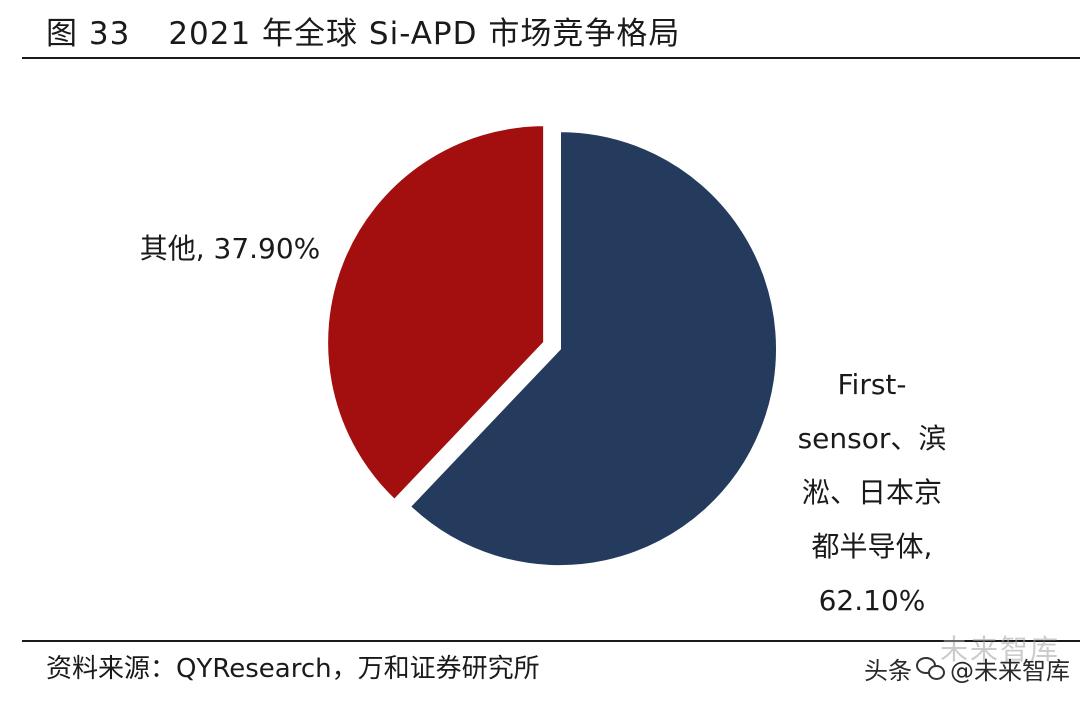 This screenshot has height=704, width=1080. Describe the element at coordinates (88, 33) in the screenshot. I see `figure-number: 图 33` at that location.